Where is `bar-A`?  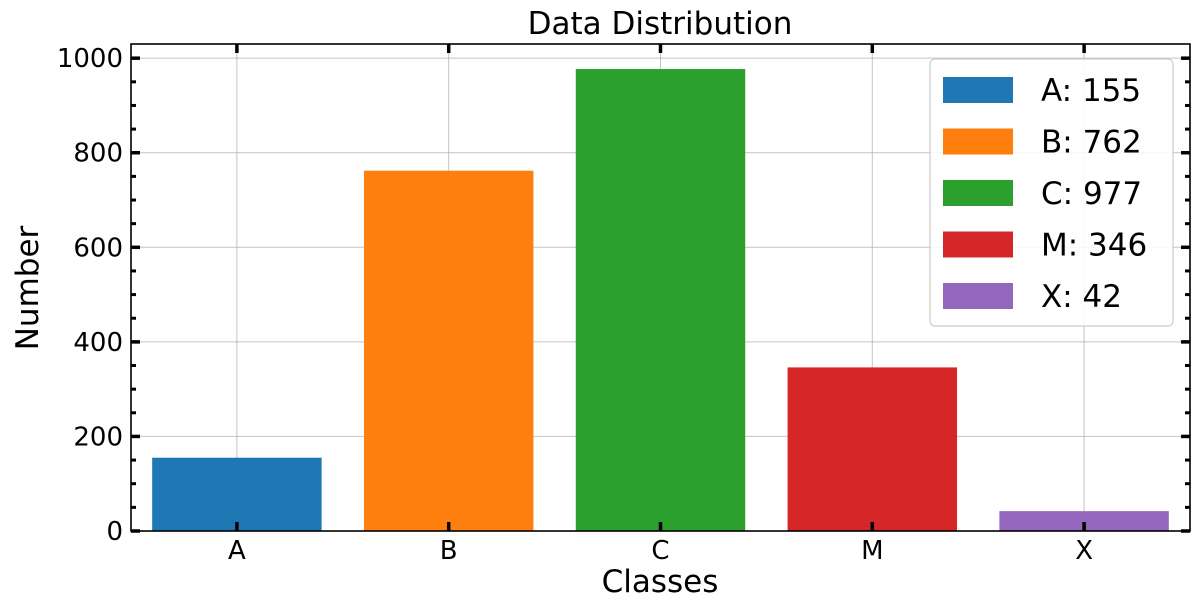
bar-A is located at coordinates (237, 494).